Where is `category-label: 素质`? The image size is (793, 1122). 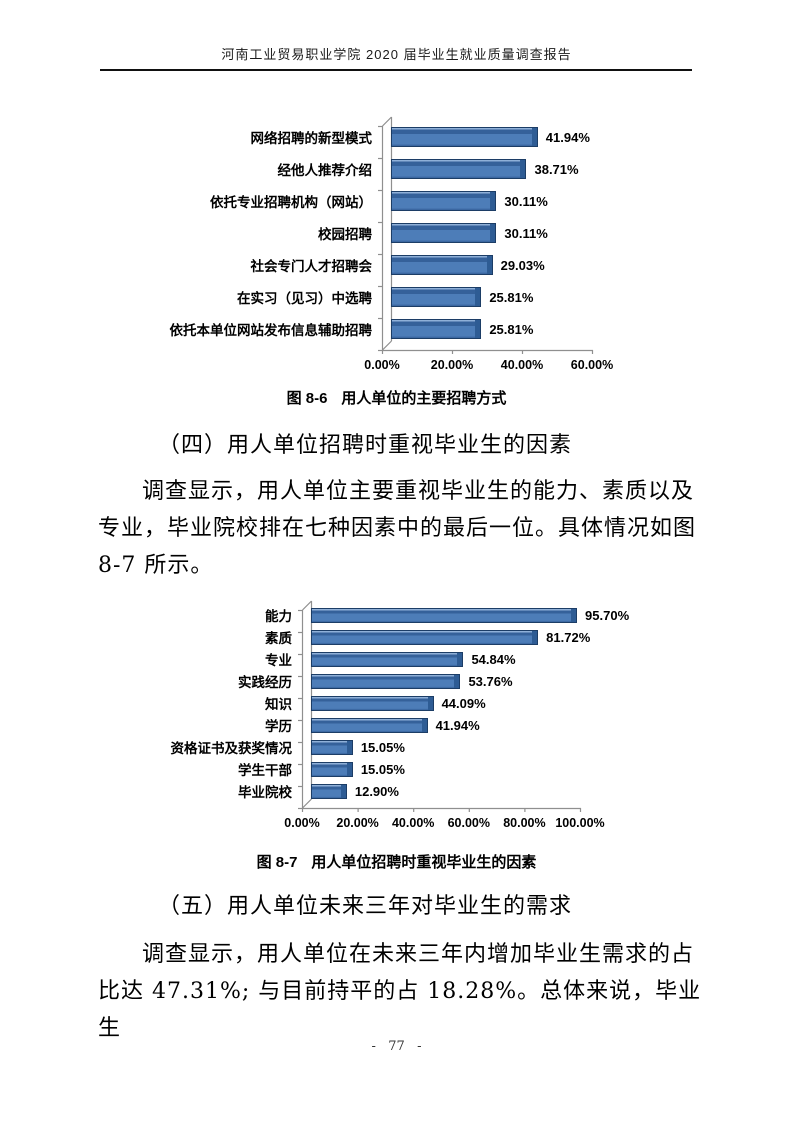
category-label: 素质 is located at coordinates (278, 638).